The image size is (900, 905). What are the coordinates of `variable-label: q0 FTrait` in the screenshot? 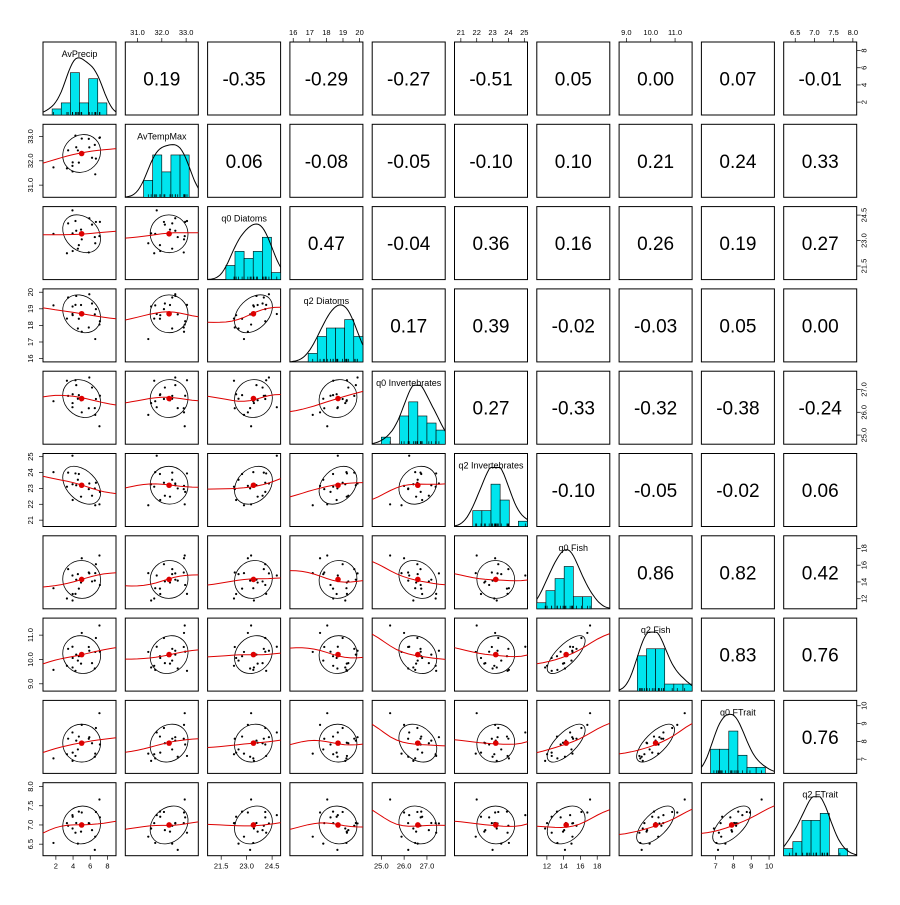 It's located at (738, 712).